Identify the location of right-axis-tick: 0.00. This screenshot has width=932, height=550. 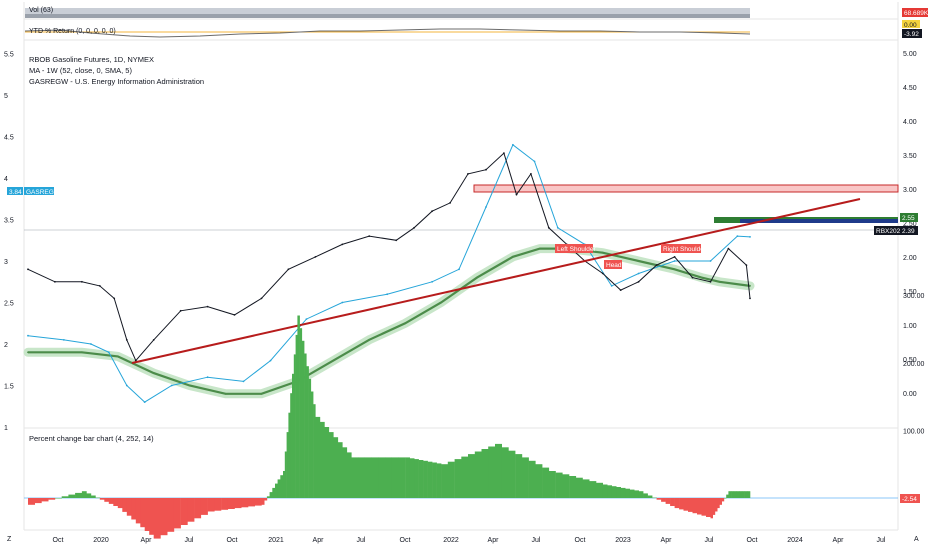
(910, 394).